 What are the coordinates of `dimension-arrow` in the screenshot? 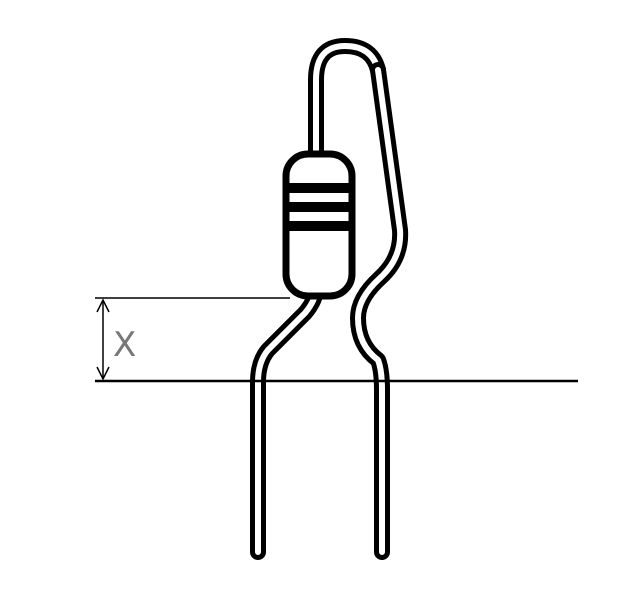 It's located at (103, 339).